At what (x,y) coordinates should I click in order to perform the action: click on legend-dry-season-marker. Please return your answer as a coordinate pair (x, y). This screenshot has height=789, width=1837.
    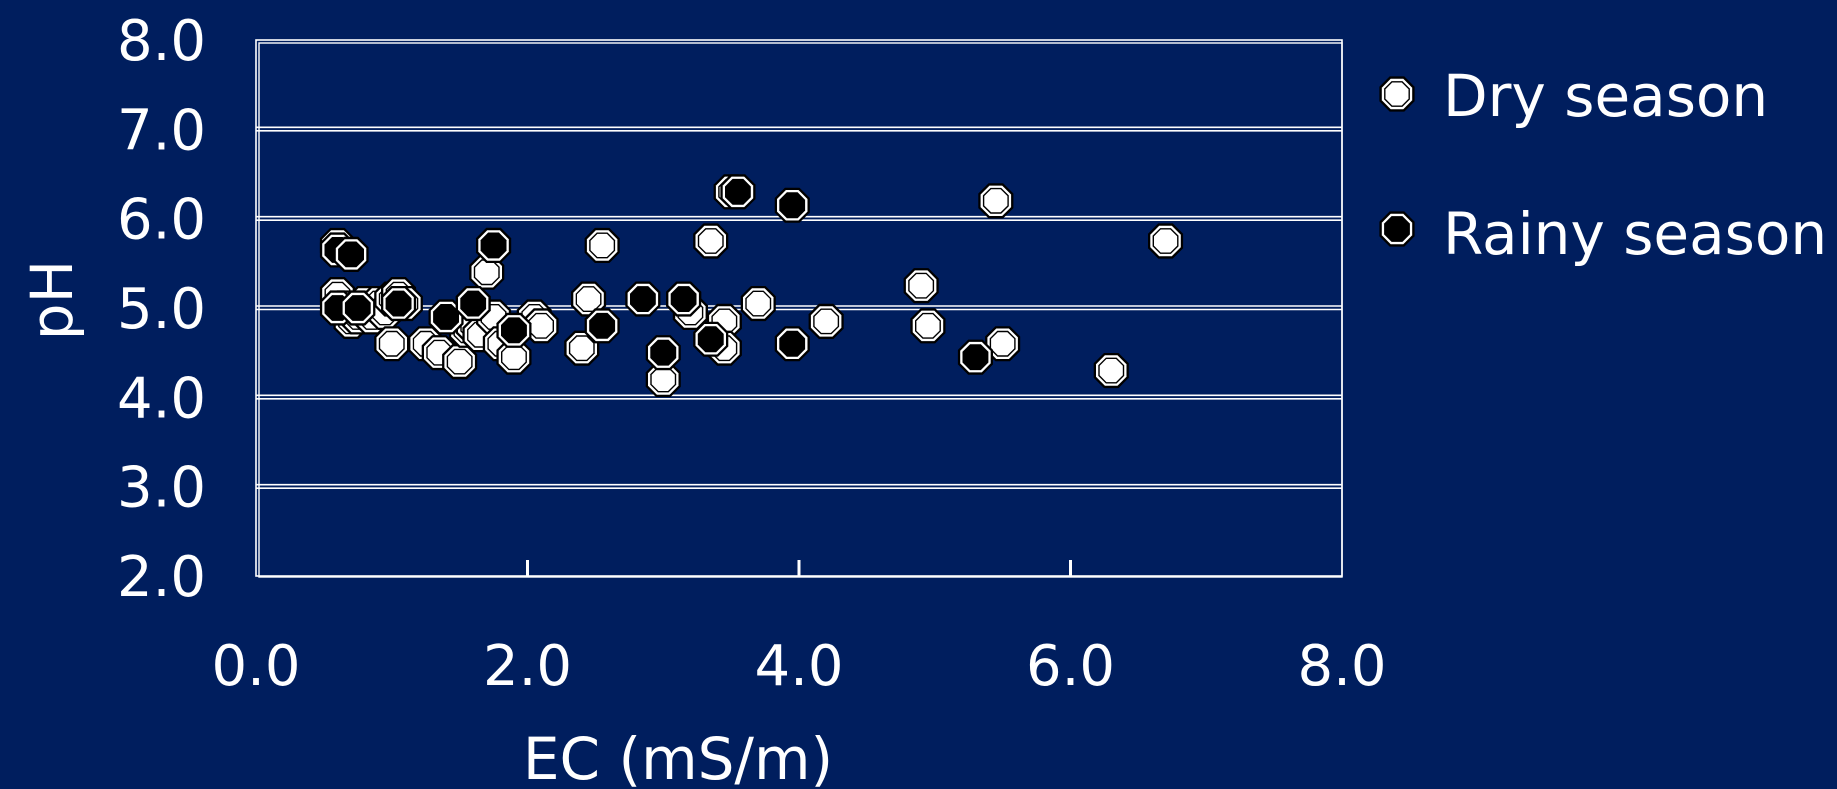
    Looking at the image, I should click on (1397, 94).